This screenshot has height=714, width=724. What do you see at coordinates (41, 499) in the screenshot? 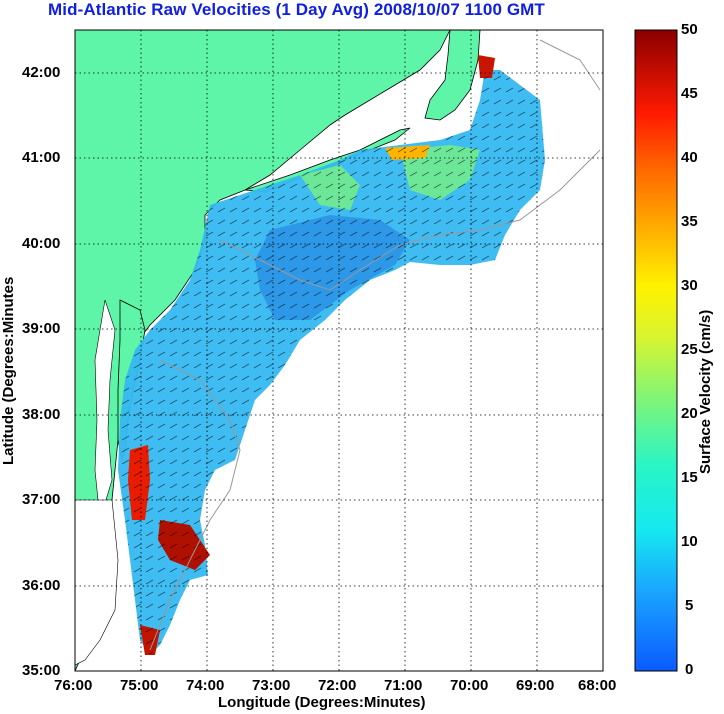
I see `y-tick-label: 37:00` at bounding box center [41, 499].